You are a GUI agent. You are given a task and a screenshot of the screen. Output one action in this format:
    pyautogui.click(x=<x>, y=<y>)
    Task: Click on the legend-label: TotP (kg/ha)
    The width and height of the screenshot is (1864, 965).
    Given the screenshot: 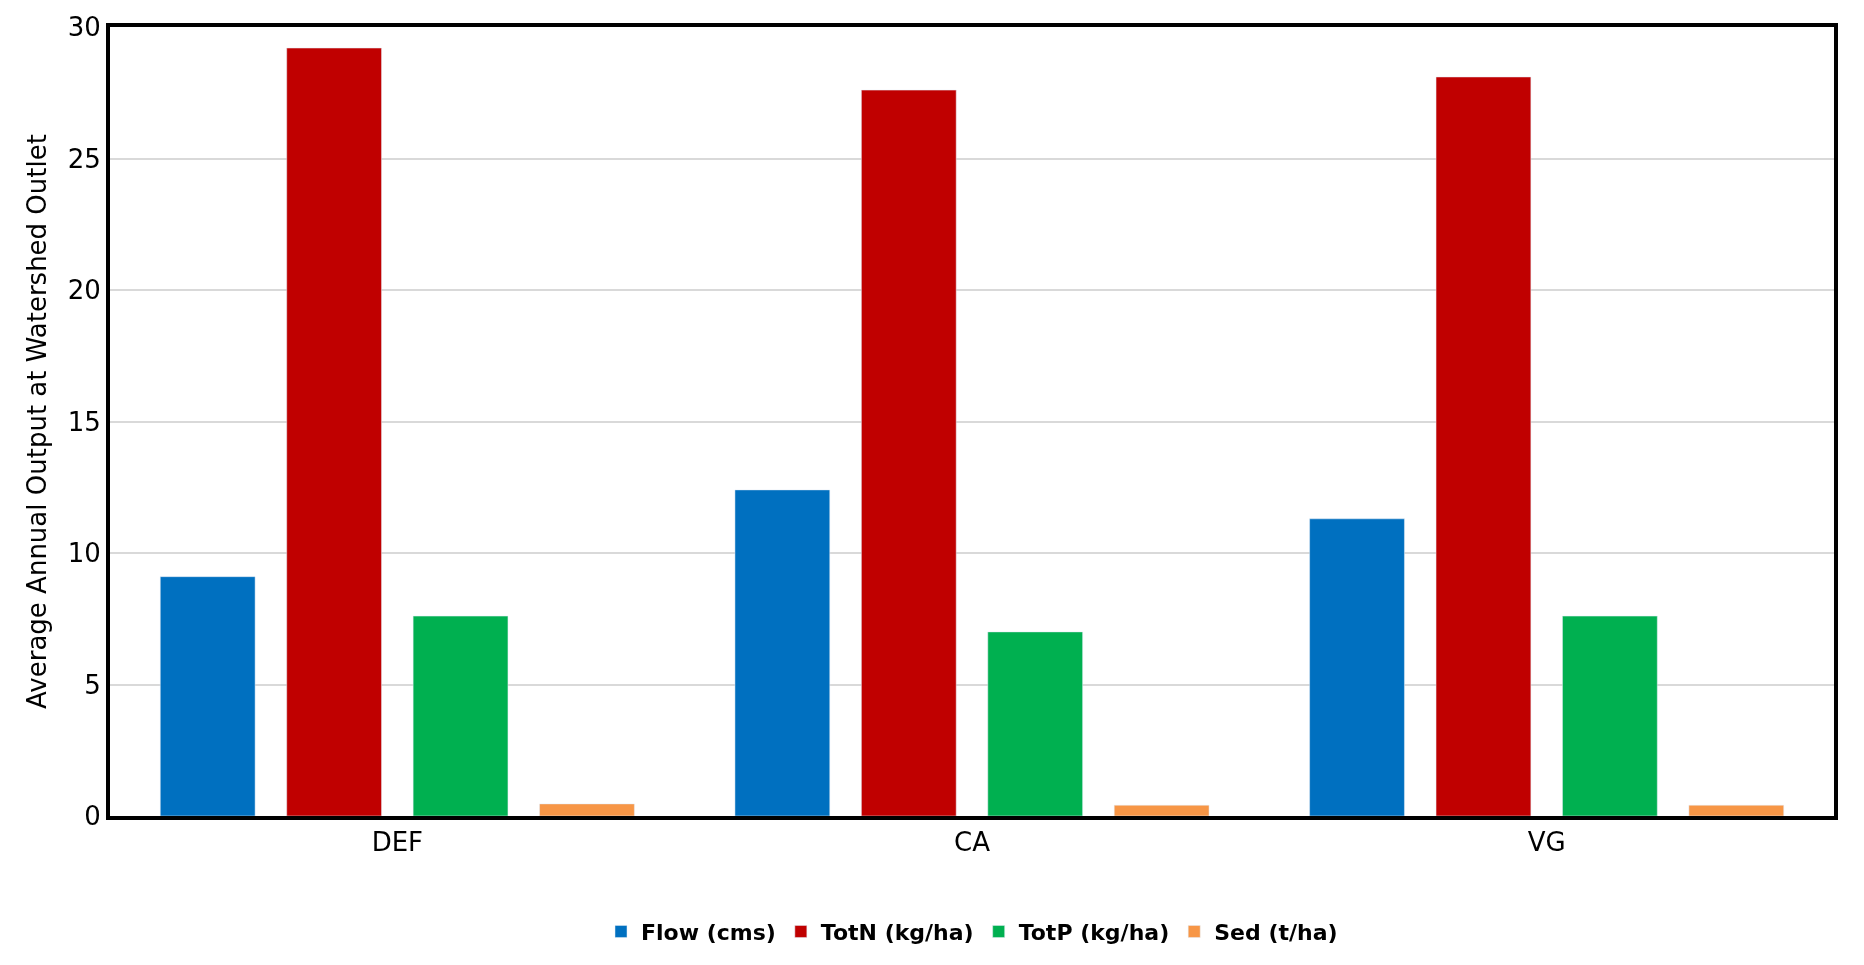 What is the action you would take?
    pyautogui.click(x=1094, y=933)
    